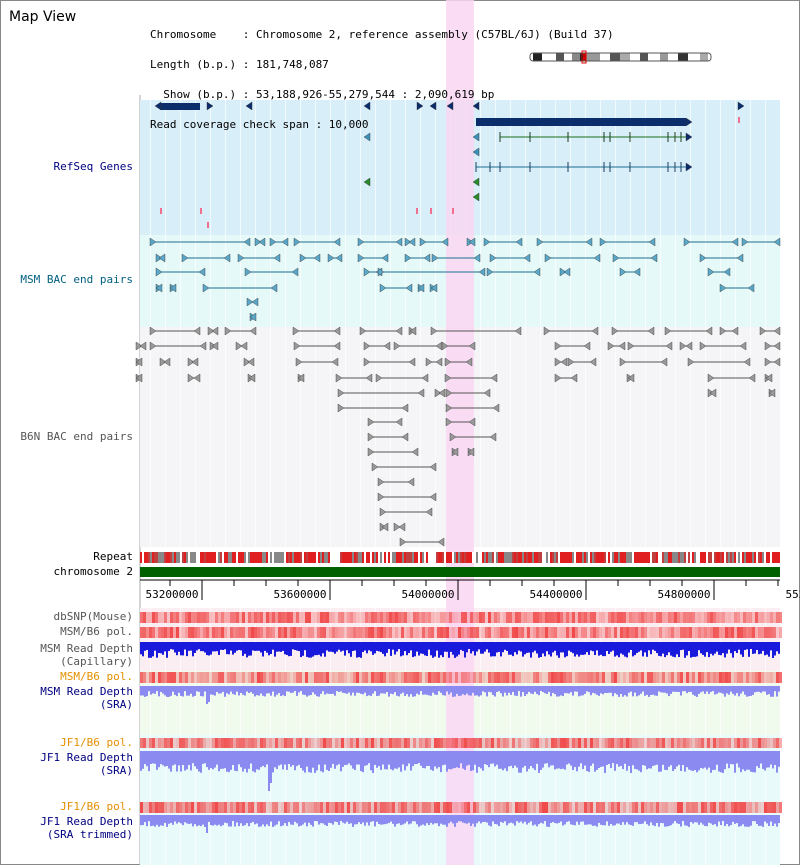  What do you see at coordinates (93, 166) in the screenshot?
I see `track-label-refseq: RefSeq Genes` at bounding box center [93, 166].